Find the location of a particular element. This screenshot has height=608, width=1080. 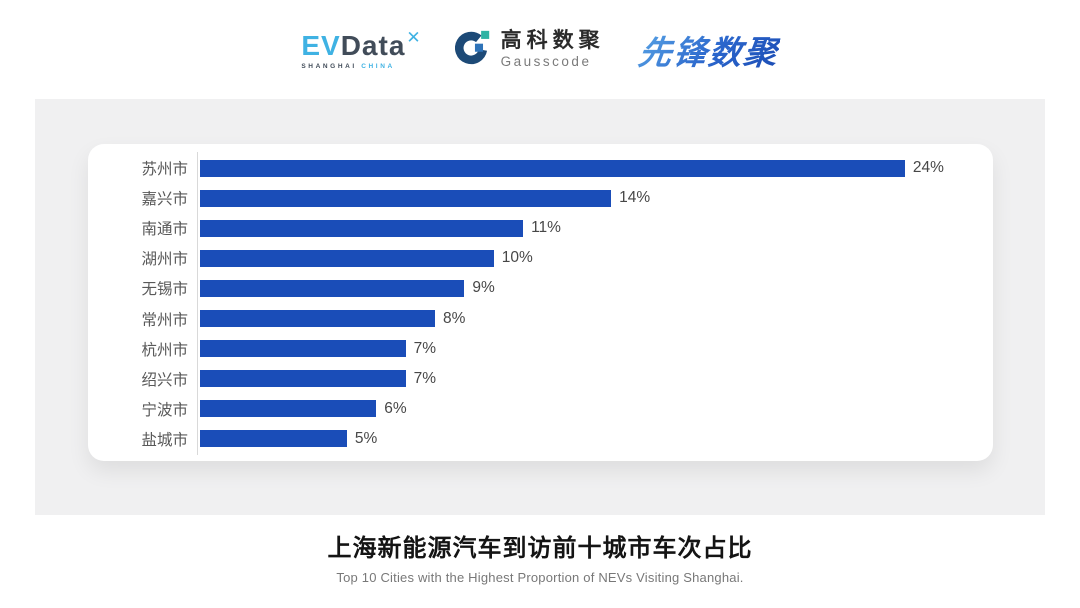

evdata-wordmark: EV Data ✕ is located at coordinates (361, 44).